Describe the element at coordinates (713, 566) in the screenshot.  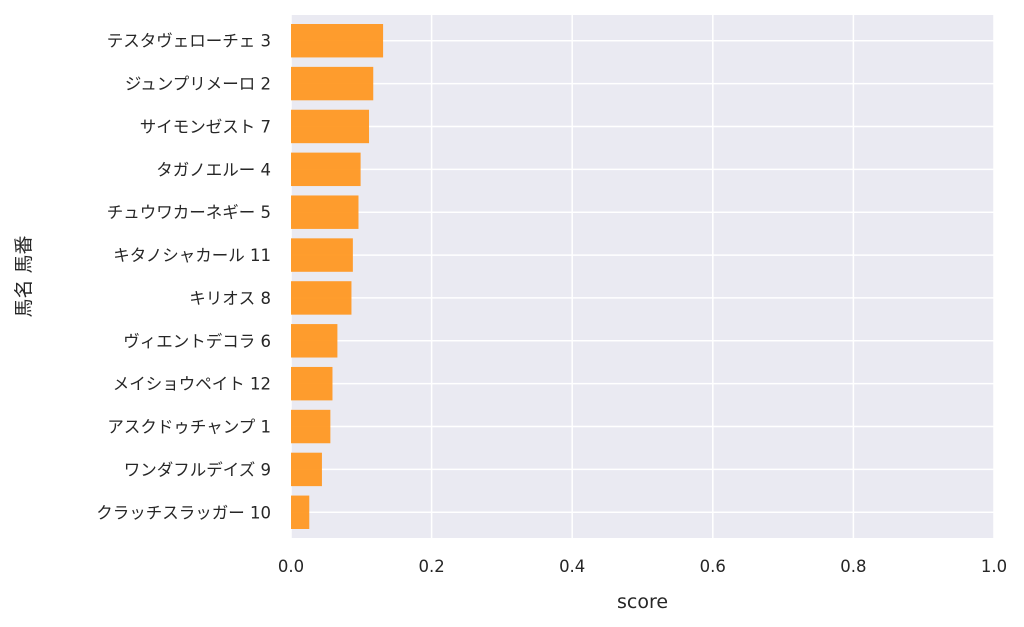
I see `x-tick-label: 0.6` at that location.